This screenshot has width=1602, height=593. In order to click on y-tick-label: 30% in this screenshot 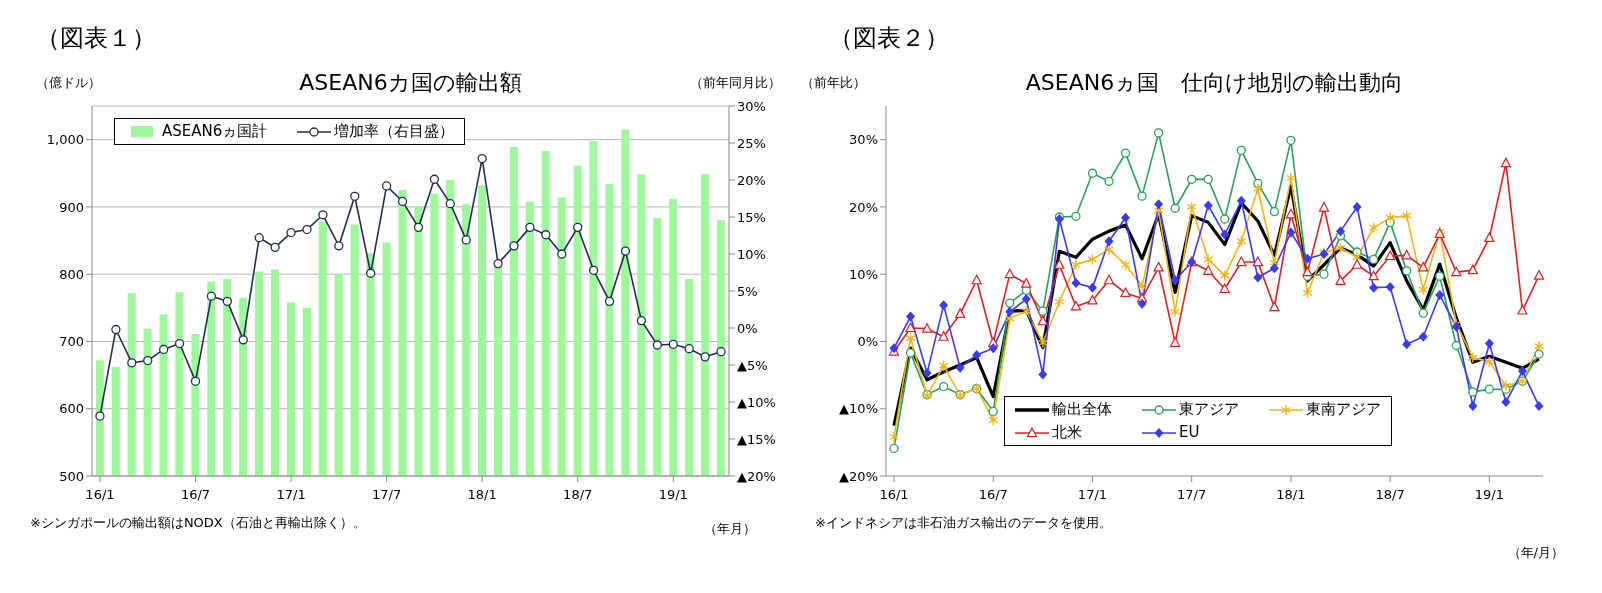, I will do `click(863, 140)`.